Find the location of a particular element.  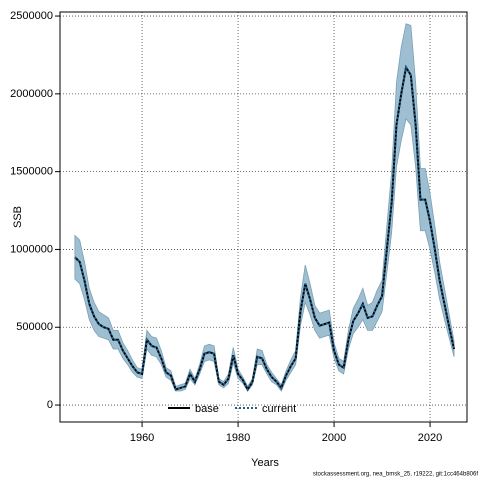

legend-label: current is located at coordinates (279, 409).